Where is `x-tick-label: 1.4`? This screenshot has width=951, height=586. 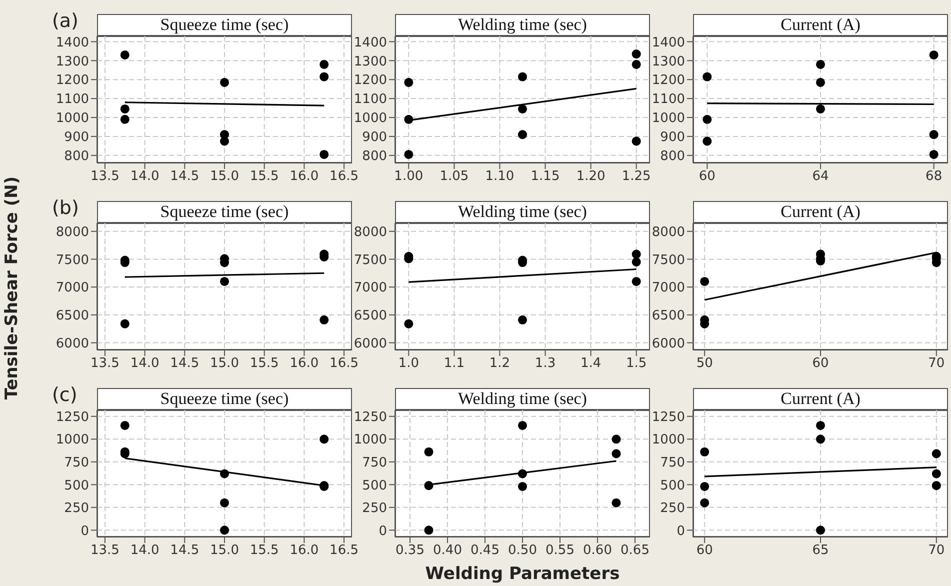
x-tick-label: 1.4 is located at coordinates (591, 364).